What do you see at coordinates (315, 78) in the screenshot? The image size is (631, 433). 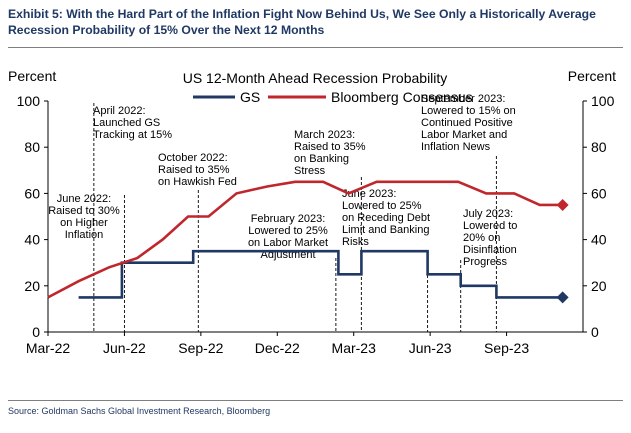 I see `chart-title: US 12-Month Ahead Recession Probability` at bounding box center [315, 78].